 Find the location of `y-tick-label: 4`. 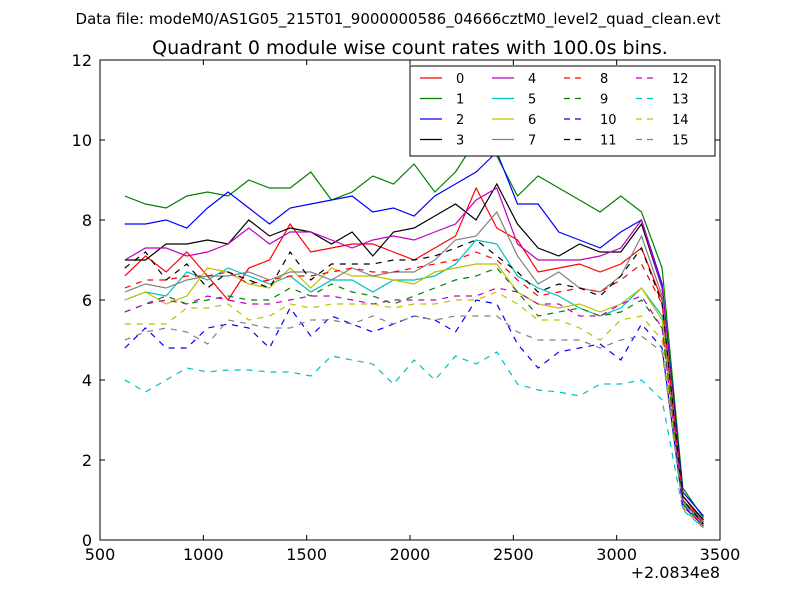

y-tick-label: 4 is located at coordinates (87, 380).